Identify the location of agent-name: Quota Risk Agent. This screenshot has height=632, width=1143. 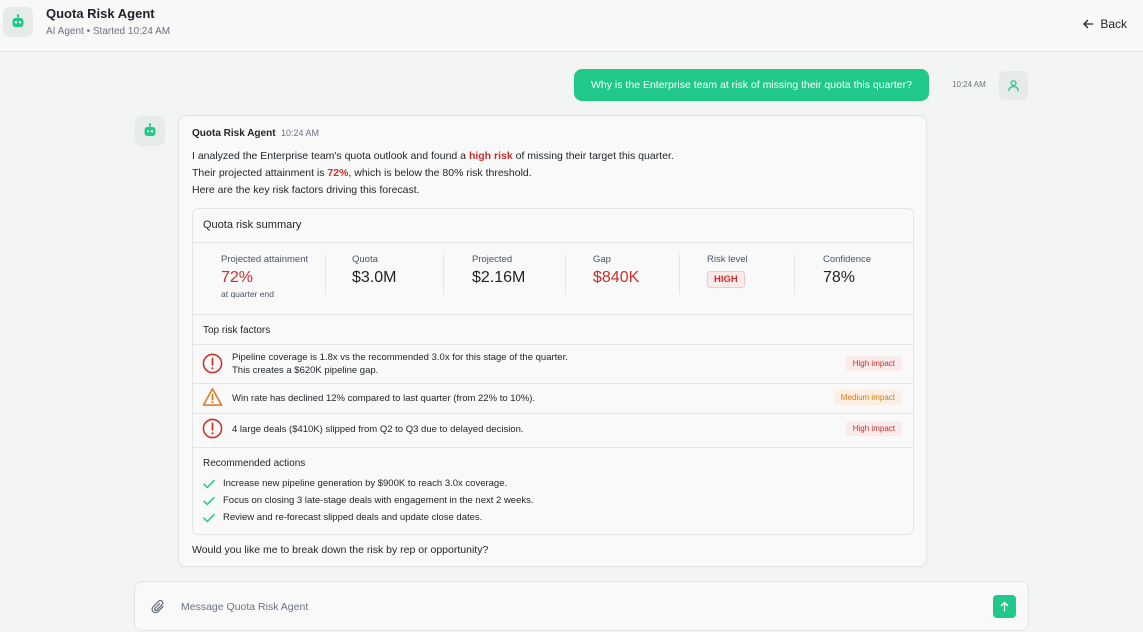
(234, 133).